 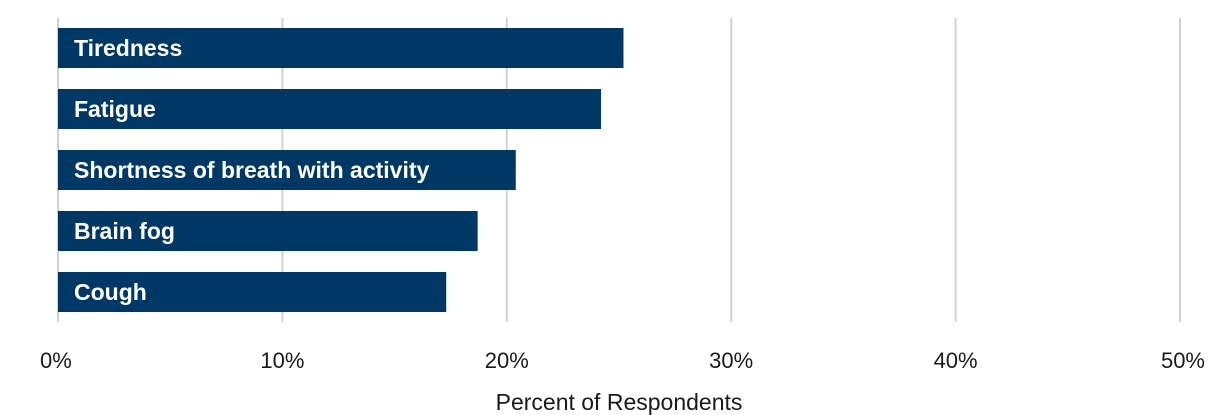 What do you see at coordinates (619, 402) in the screenshot?
I see `x-axis-title: Percent of Respondents` at bounding box center [619, 402].